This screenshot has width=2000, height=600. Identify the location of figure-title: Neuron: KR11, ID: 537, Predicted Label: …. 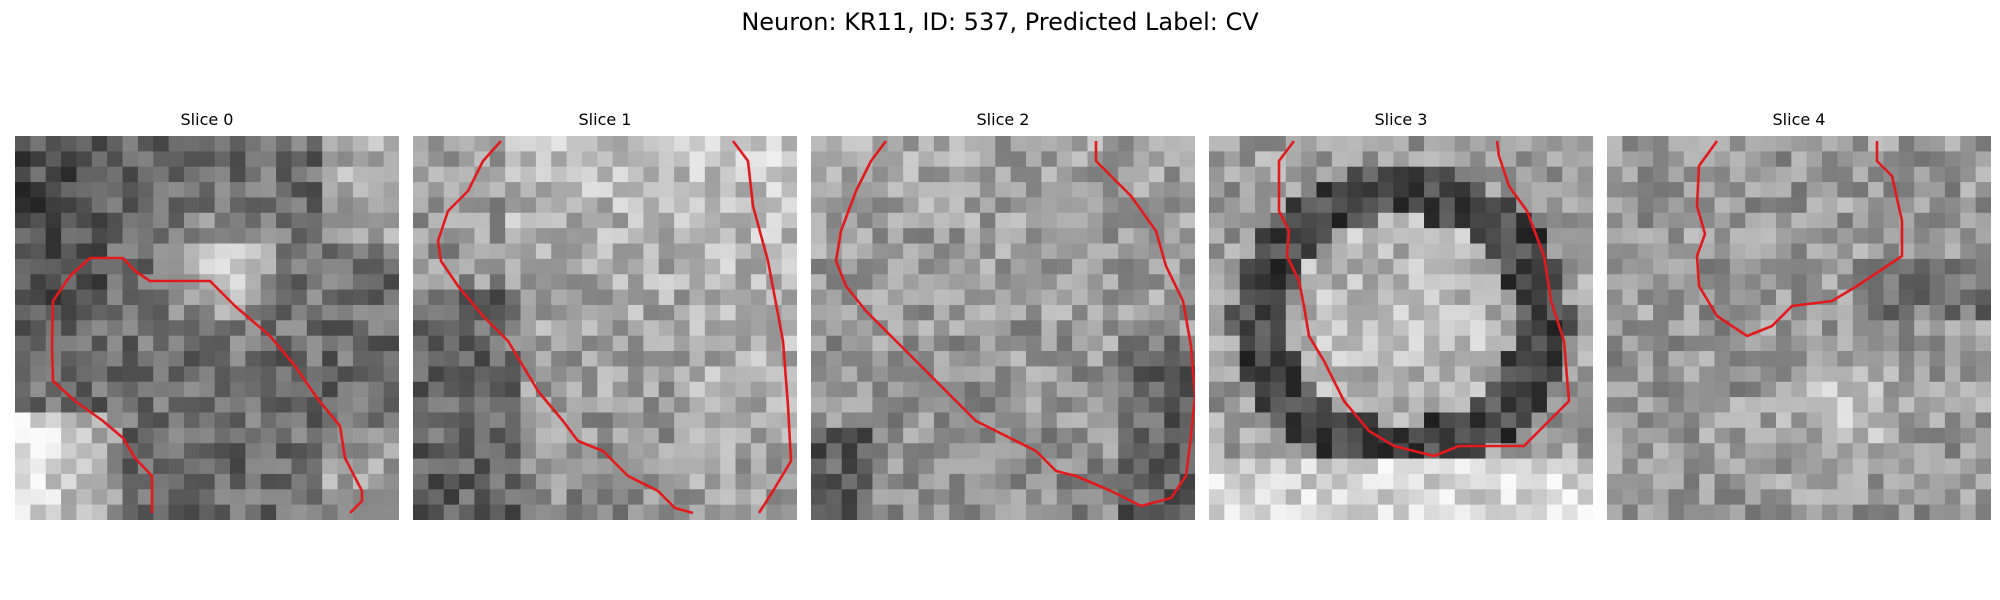
(1000, 22).